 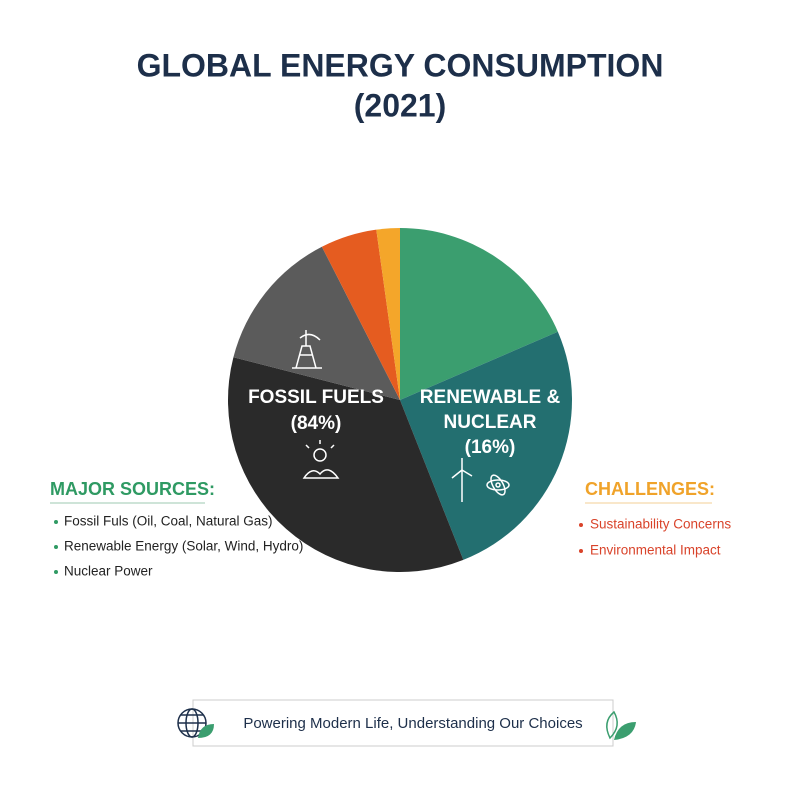 I want to click on slice-label: (84%), so click(x=316, y=423).